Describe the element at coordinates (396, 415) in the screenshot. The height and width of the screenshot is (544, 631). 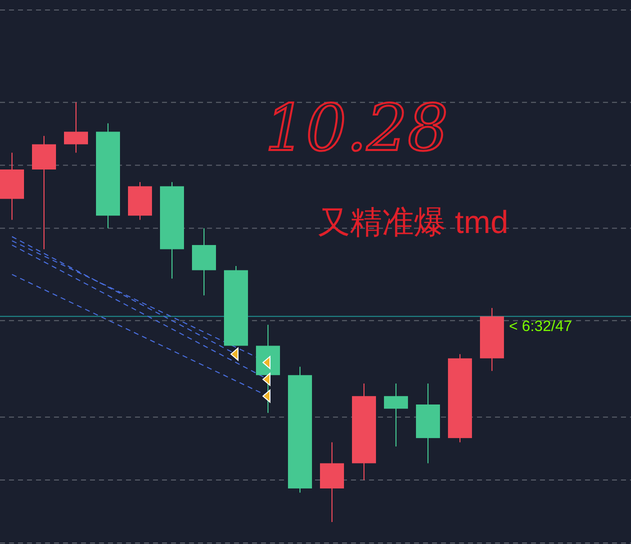
I see `candlestick` at that location.